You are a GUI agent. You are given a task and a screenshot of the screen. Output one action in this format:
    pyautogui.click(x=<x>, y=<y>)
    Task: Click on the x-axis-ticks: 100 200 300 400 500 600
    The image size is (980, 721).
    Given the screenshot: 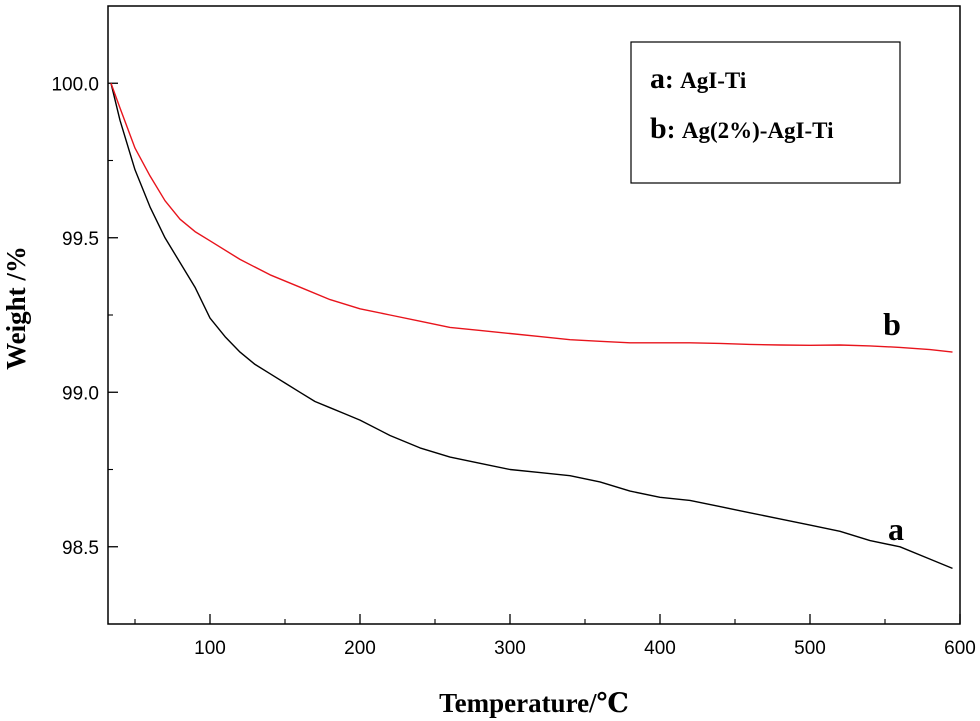 What is the action you would take?
    pyautogui.click(x=555, y=636)
    